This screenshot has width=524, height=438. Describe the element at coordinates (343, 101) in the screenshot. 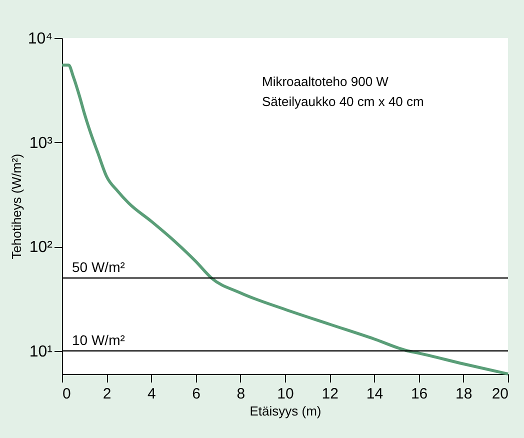

I see `annotation: Säteilyaukko 40 cm x 40 cm` at that location.